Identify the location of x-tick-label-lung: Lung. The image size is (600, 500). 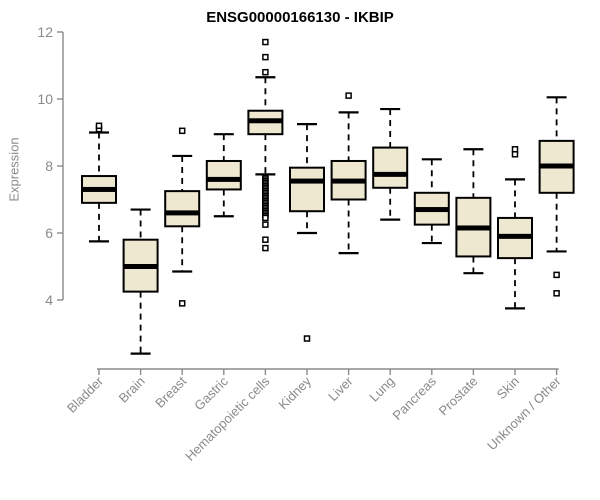
(381, 389).